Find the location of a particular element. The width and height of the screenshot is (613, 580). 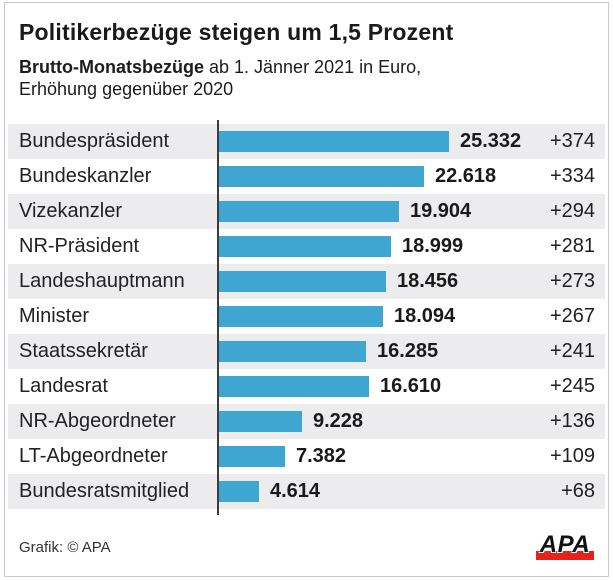

subtitle-bold: Brutto-Monatsbezüge is located at coordinates (111, 66).